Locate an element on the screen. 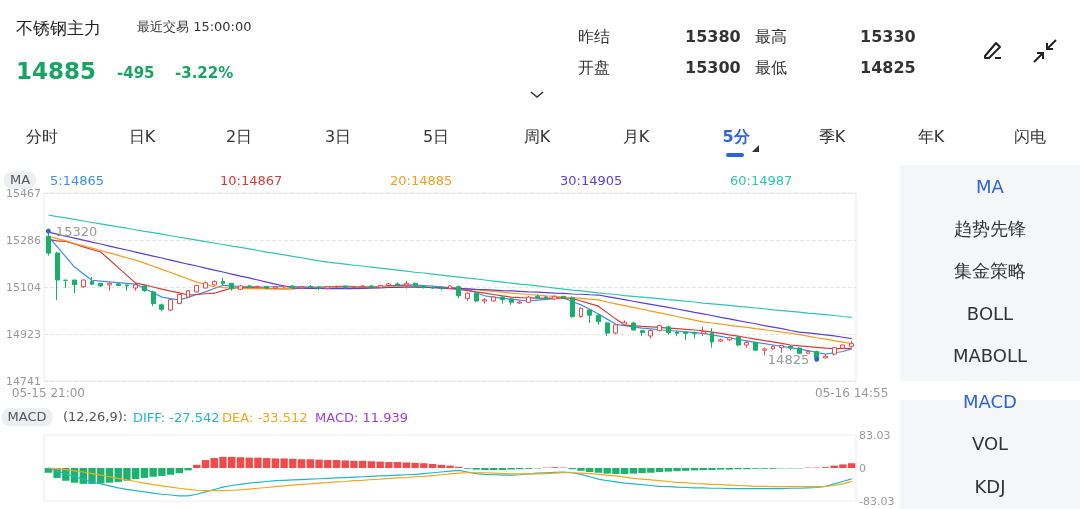  text: 最低 is located at coordinates (771, 68).